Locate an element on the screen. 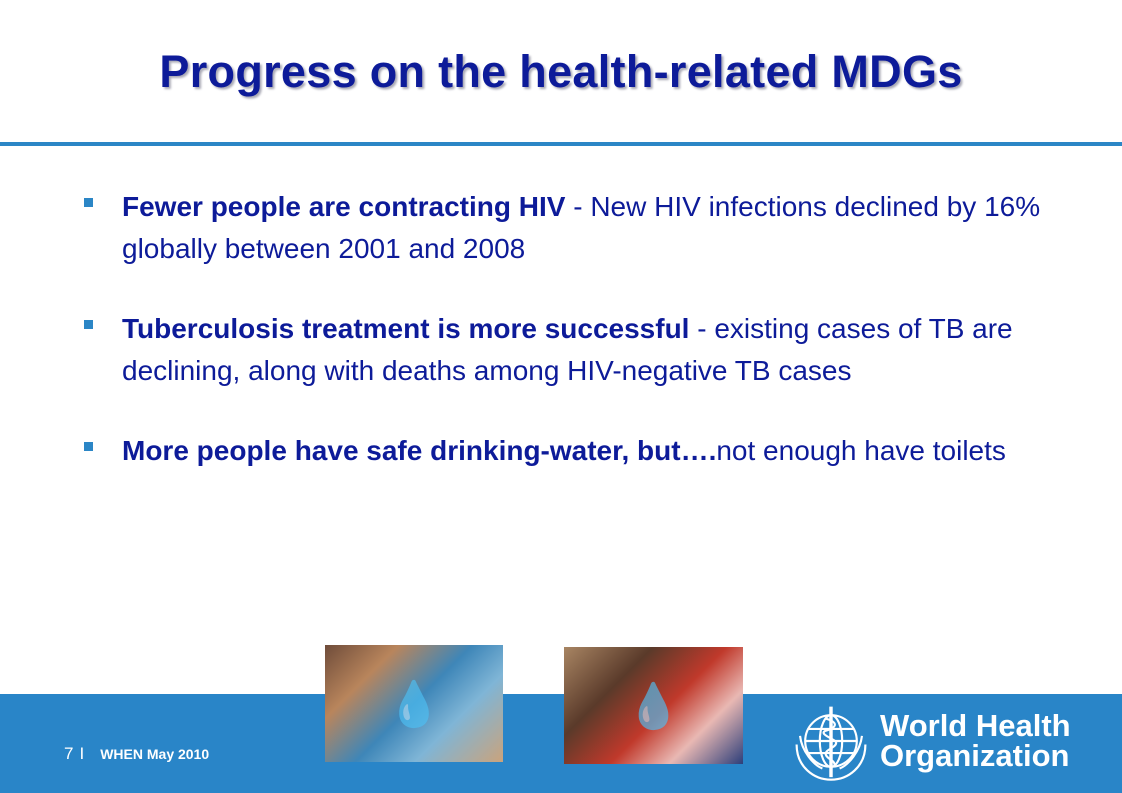 The width and height of the screenshot is (1122, 793). who-wordmark: World Health Organization is located at coordinates (975, 740).